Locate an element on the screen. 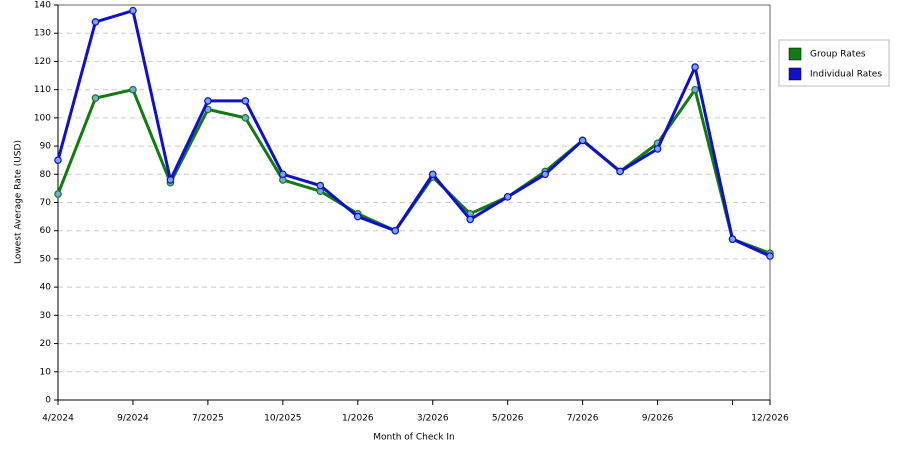  y-tick-label: 20 is located at coordinates (46, 344).